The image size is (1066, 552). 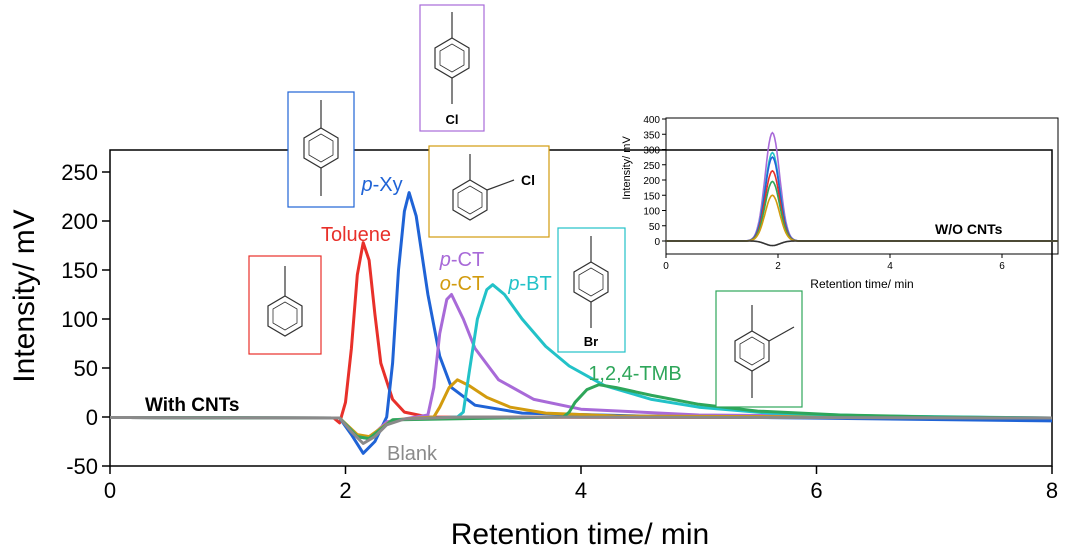 I want to click on main-y-axis-label: Intensity/ mV, so click(x=24, y=295).